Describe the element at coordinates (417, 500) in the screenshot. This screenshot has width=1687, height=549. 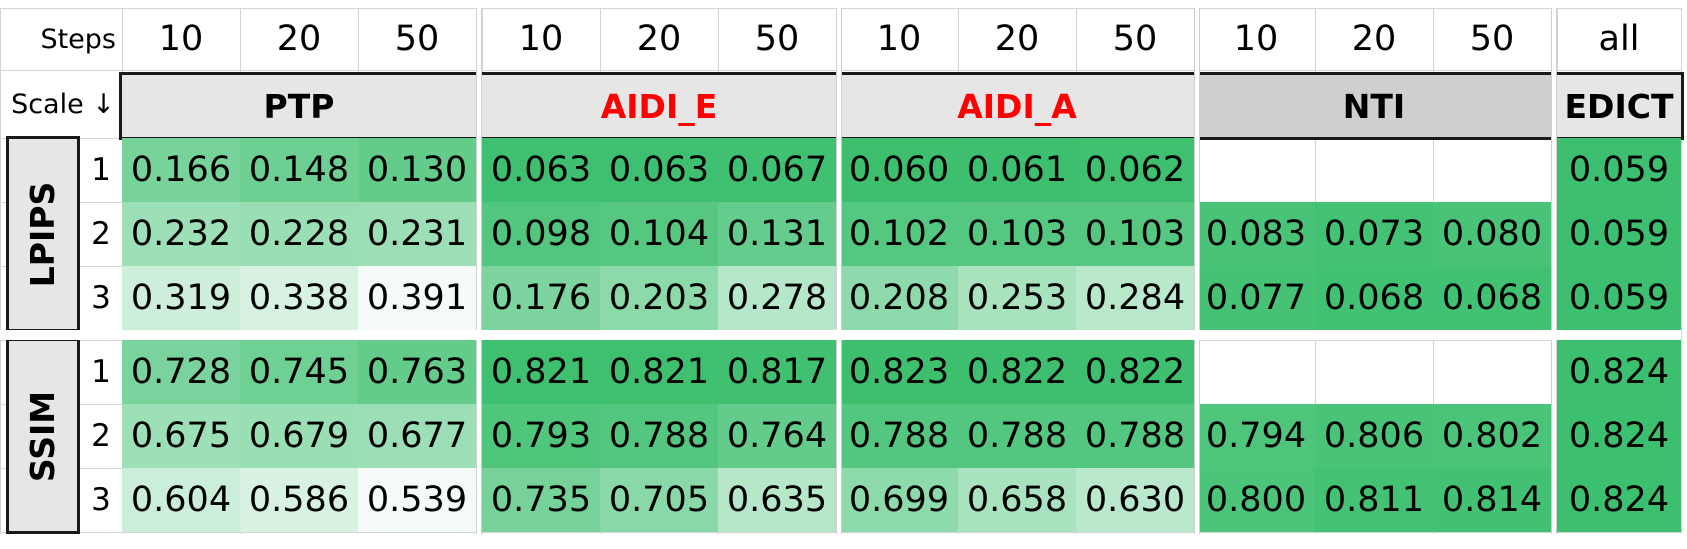
I see `table-cell: 0.539` at that location.